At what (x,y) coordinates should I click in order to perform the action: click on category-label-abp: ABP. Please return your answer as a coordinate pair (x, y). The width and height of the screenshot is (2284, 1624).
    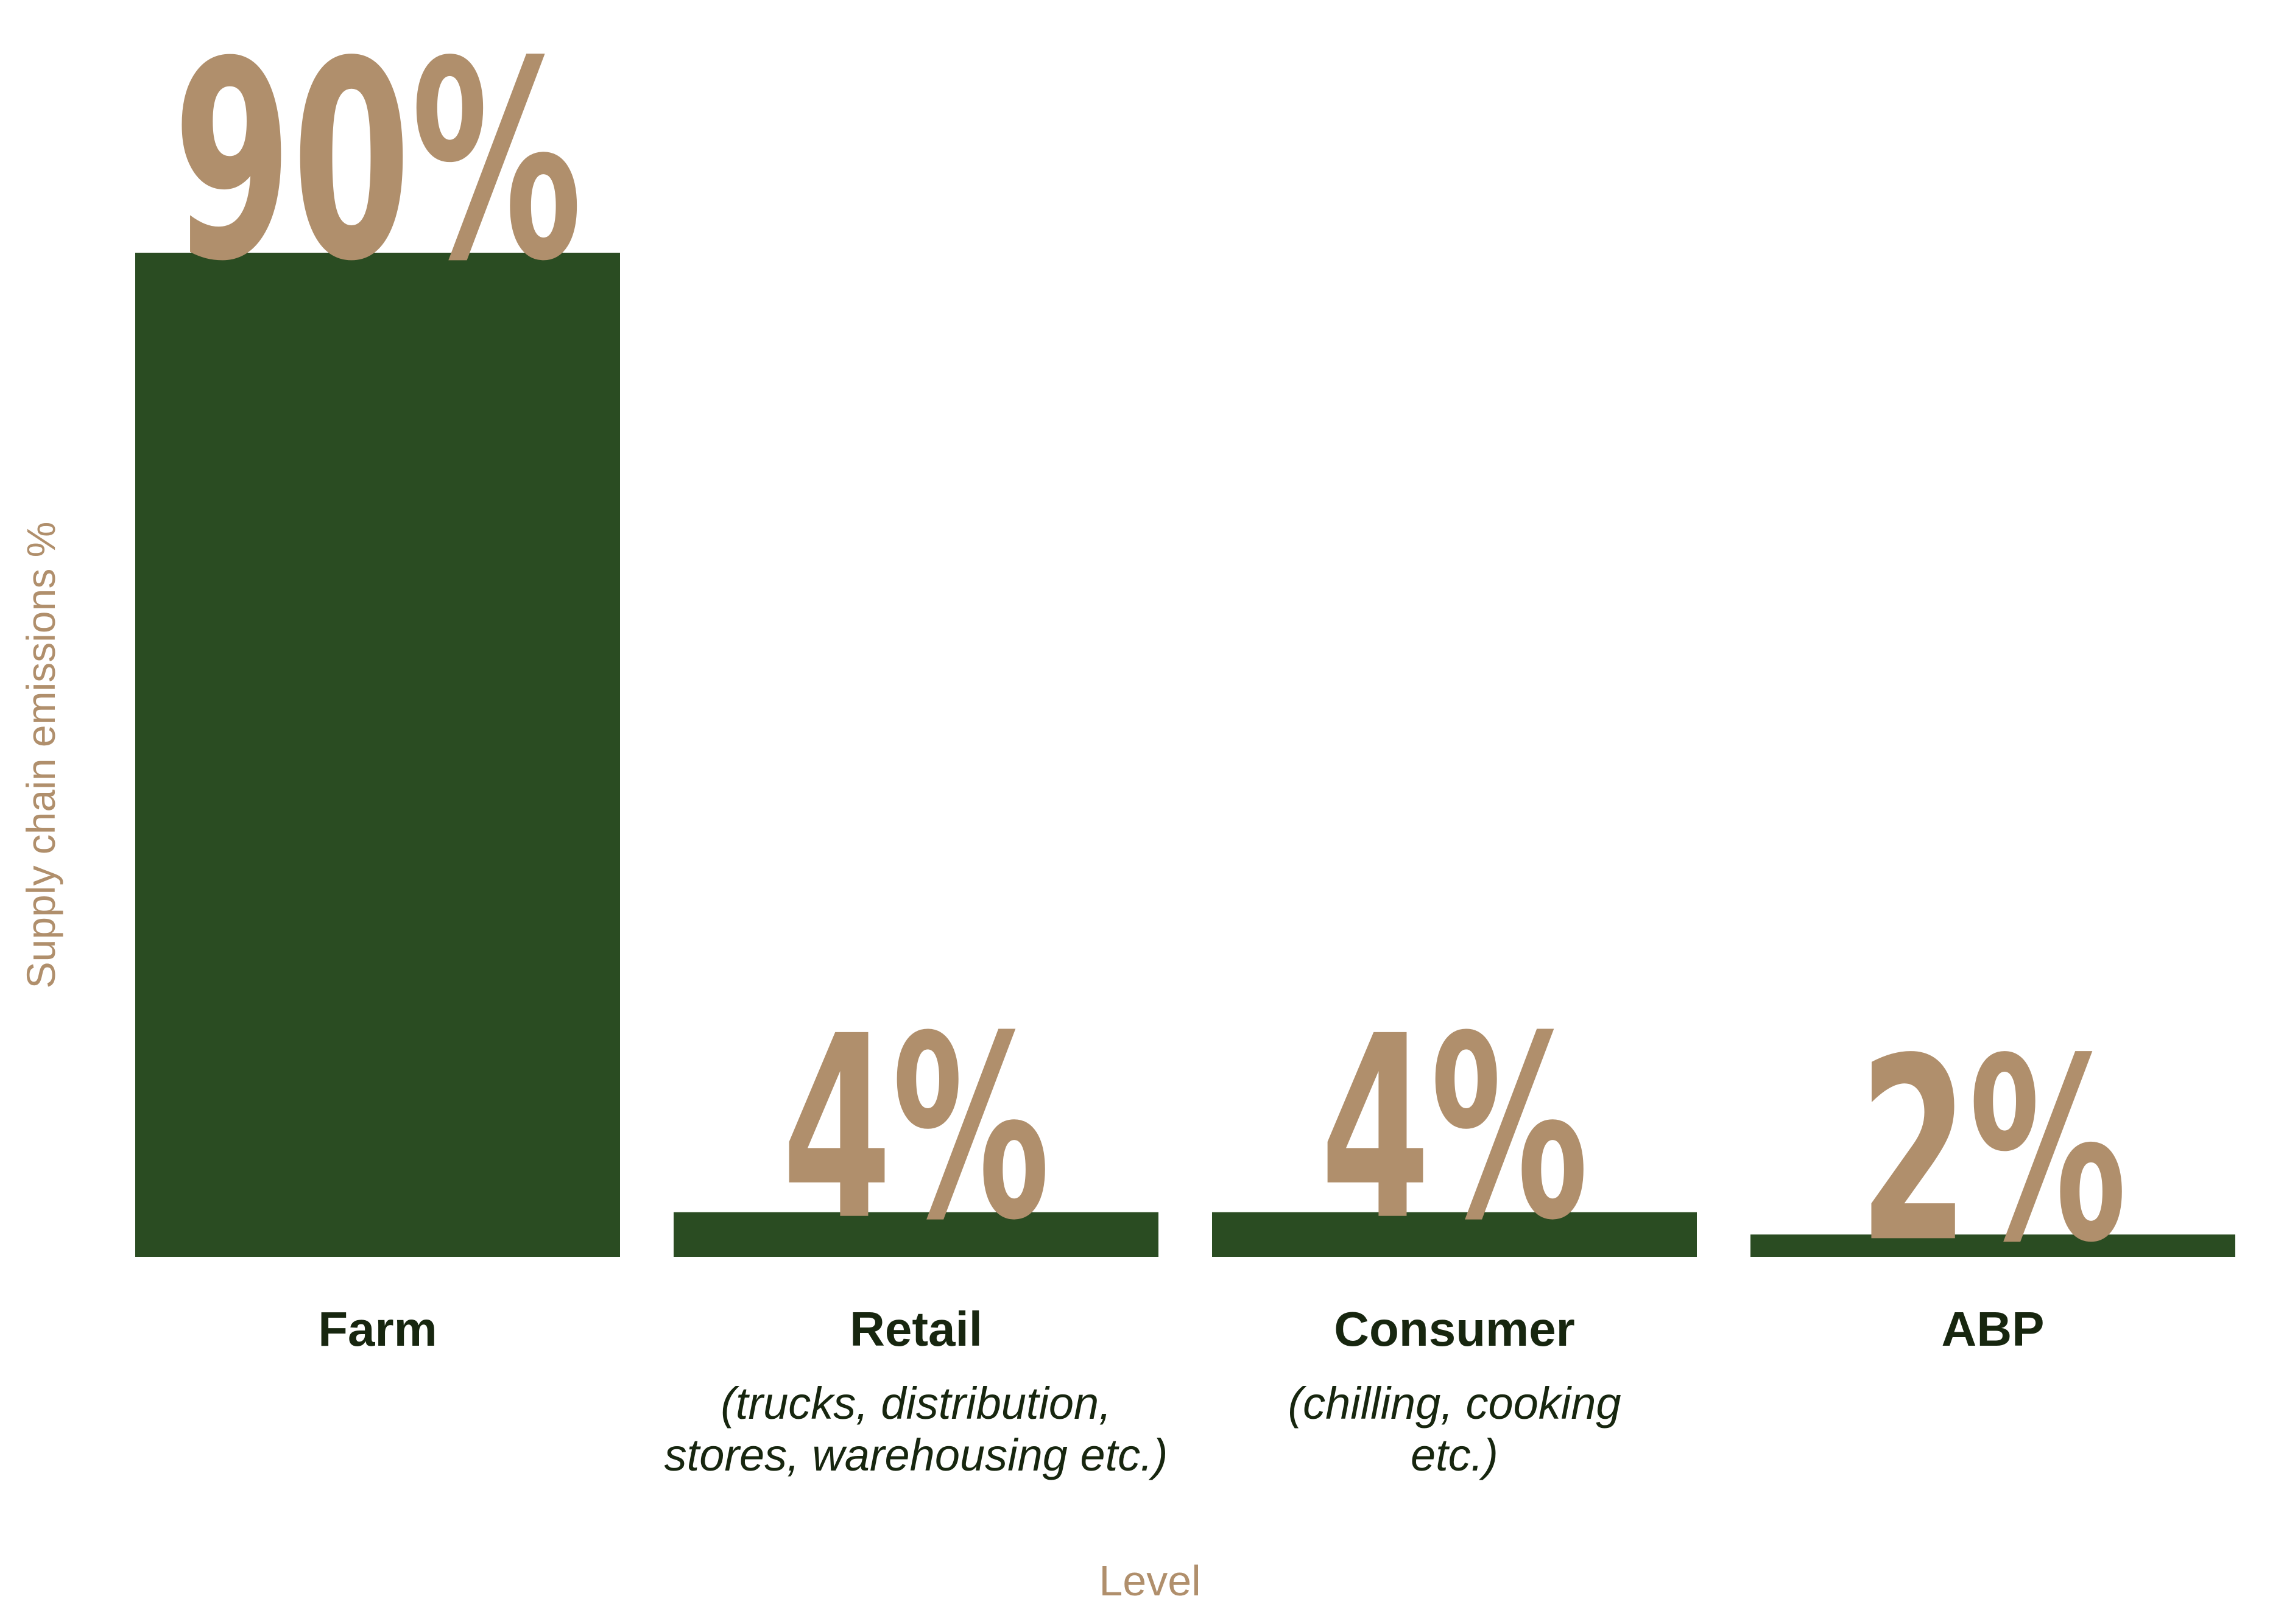
    Looking at the image, I should click on (1993, 1329).